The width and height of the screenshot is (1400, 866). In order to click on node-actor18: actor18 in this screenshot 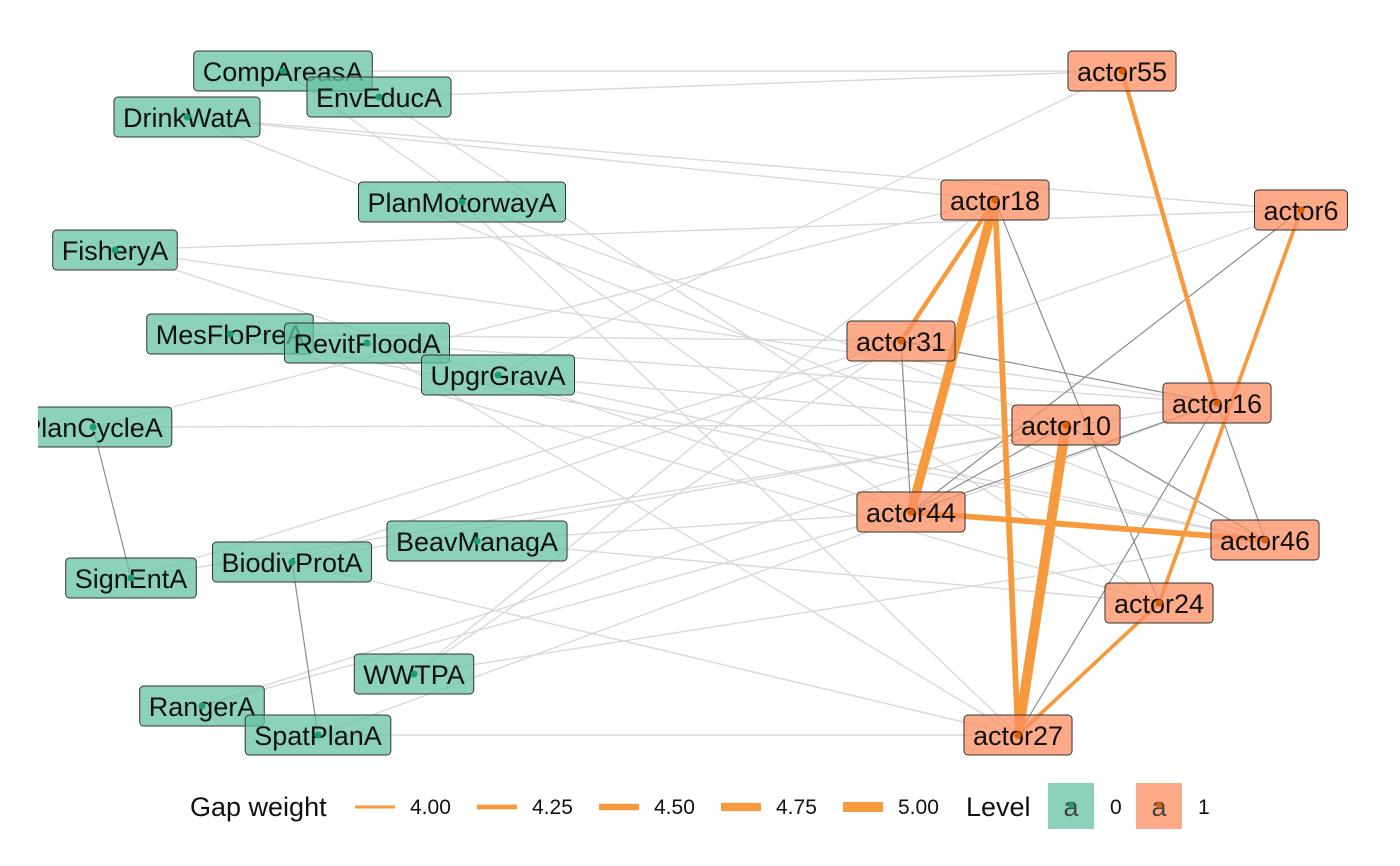, I will do `click(995, 200)`.